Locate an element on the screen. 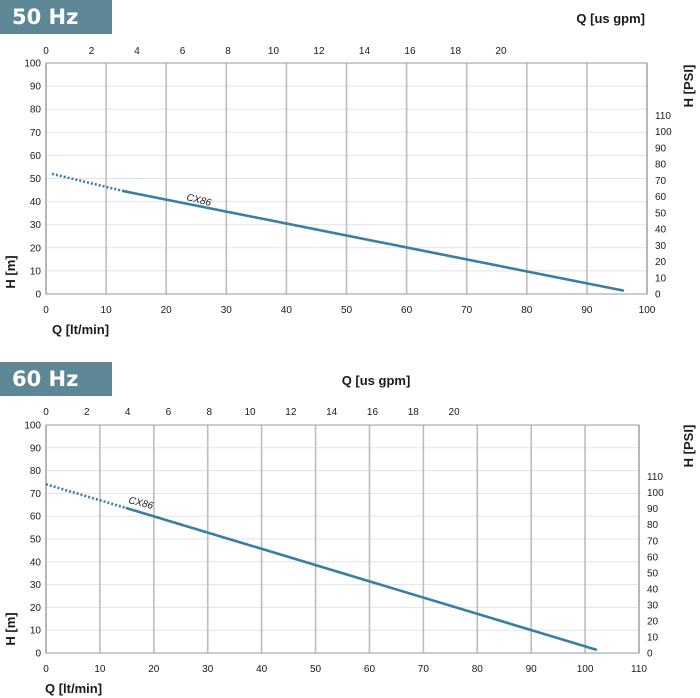 The height and width of the screenshot is (698, 700). x2-tick-label: 18 is located at coordinates (456, 51).